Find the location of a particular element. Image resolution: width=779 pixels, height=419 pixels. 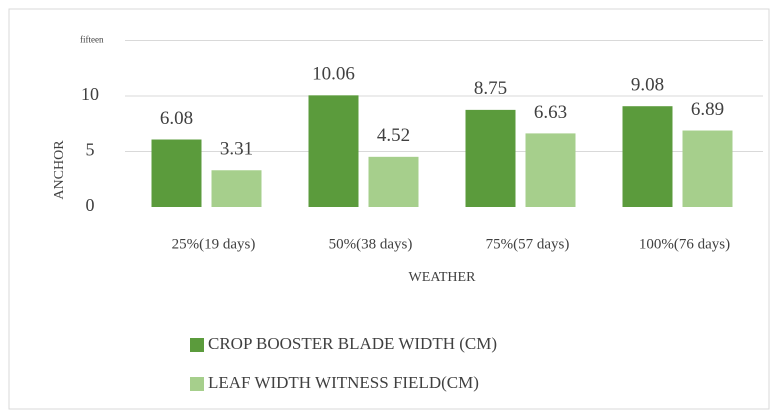

x-tick-label: 25%(19 days) is located at coordinates (214, 244).